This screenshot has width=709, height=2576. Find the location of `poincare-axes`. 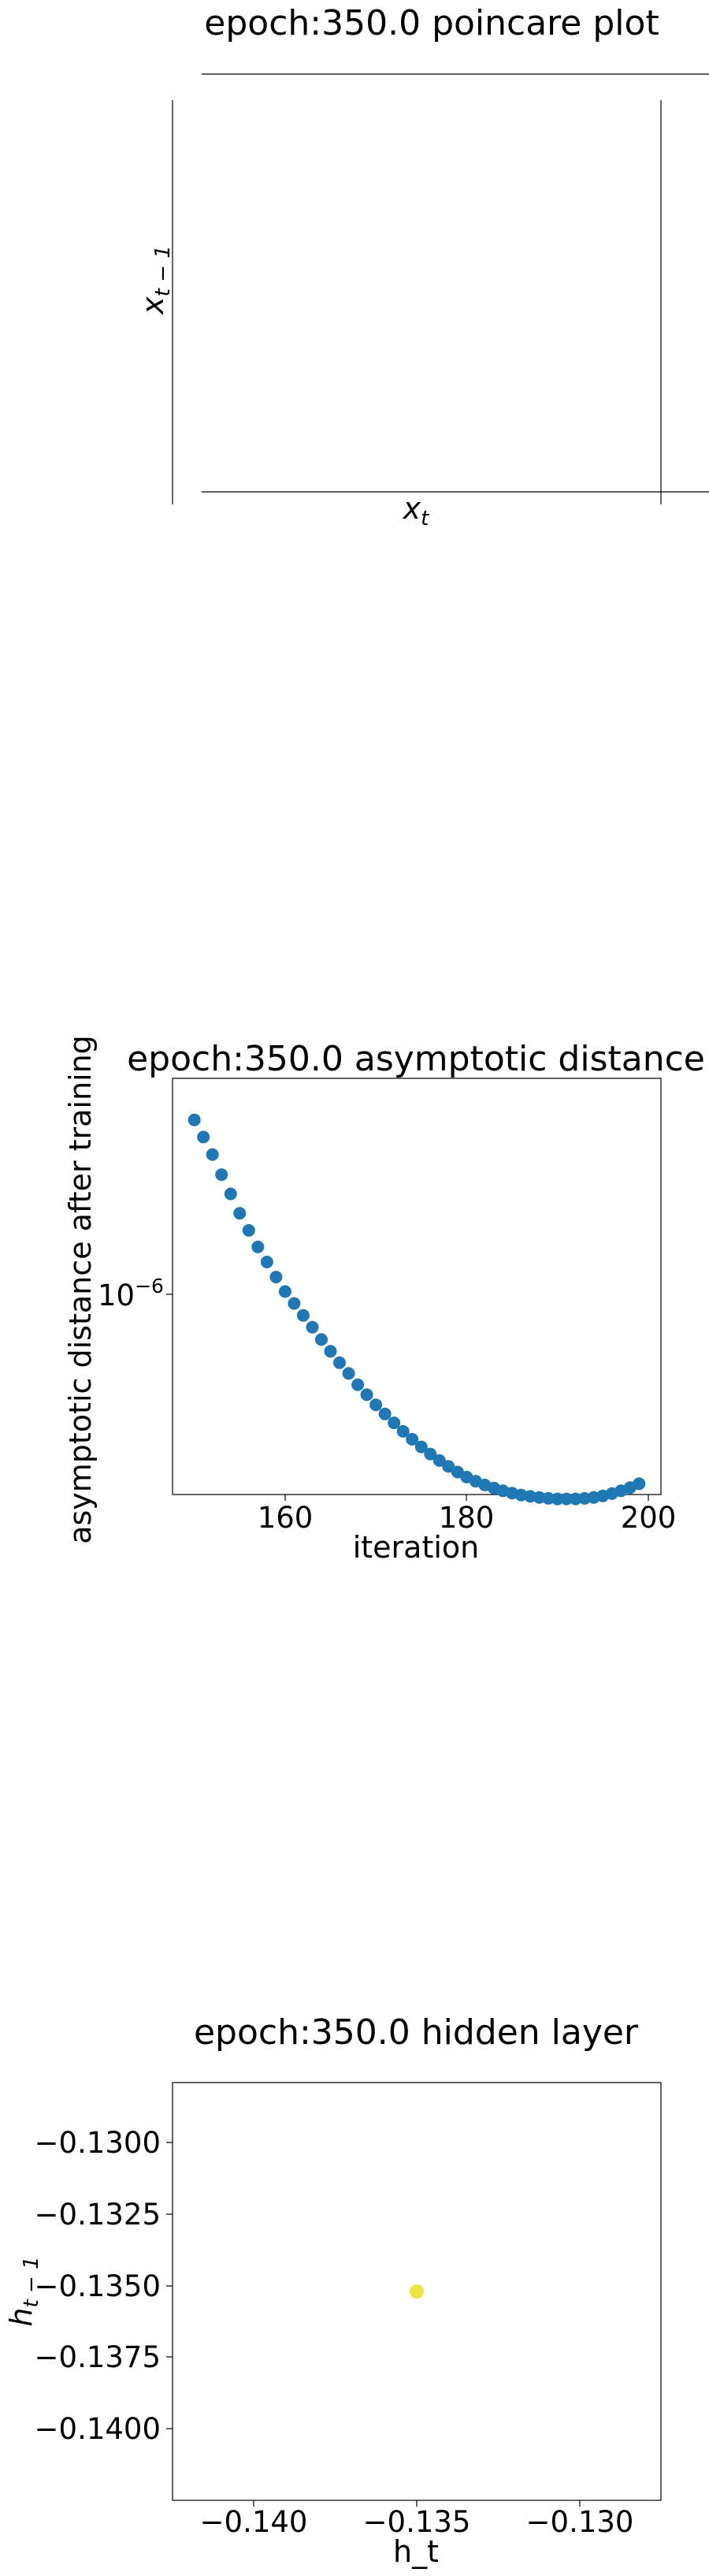

poincare-axes is located at coordinates (440, 288).